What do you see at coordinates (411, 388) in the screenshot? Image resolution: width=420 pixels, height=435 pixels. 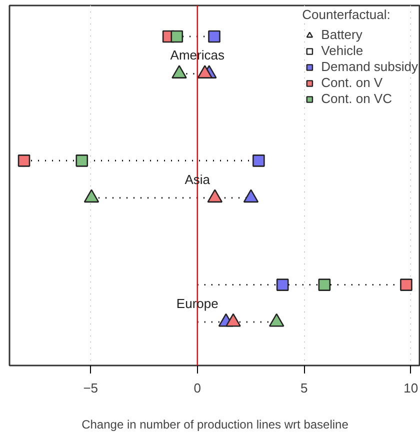 I see `x-tick-label: 10` at bounding box center [411, 388].